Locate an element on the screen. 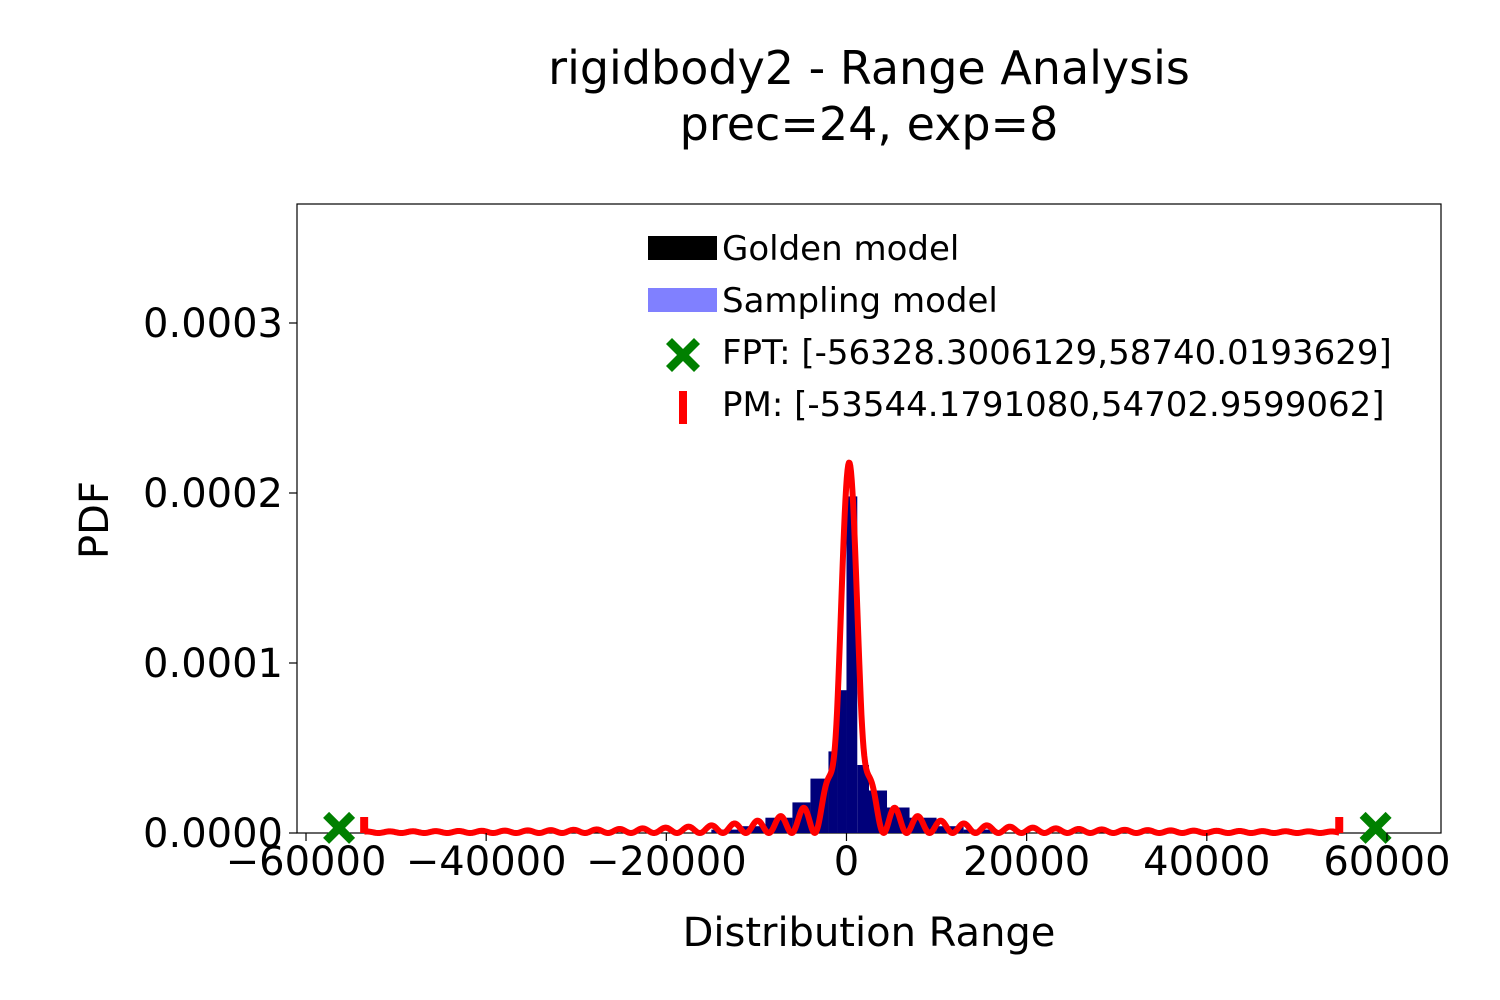  fpt-range-markers is located at coordinates (857, 827).